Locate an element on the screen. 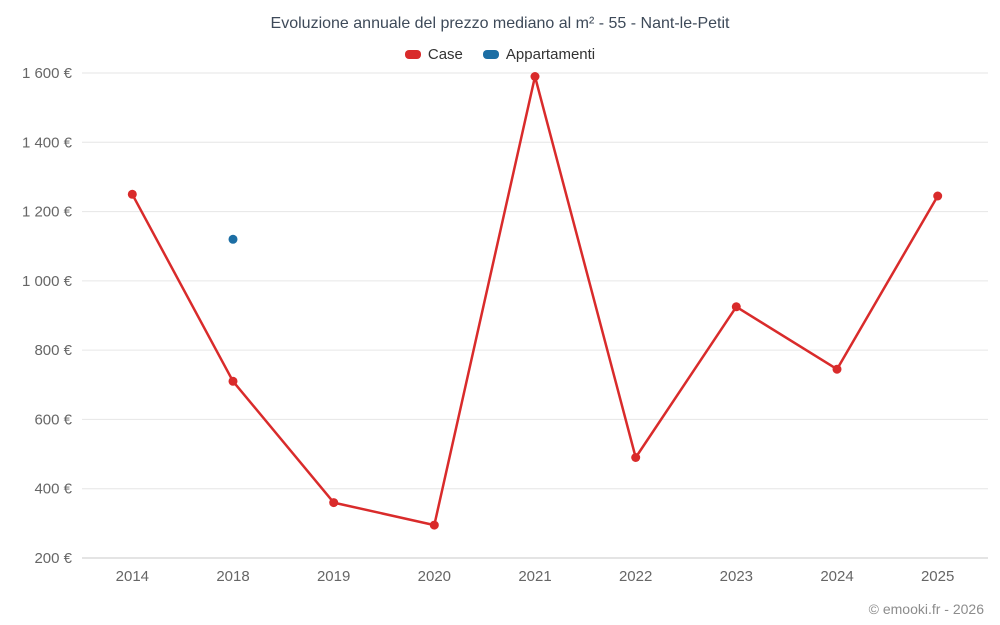  data-point-case-2014 is located at coordinates (132, 194).